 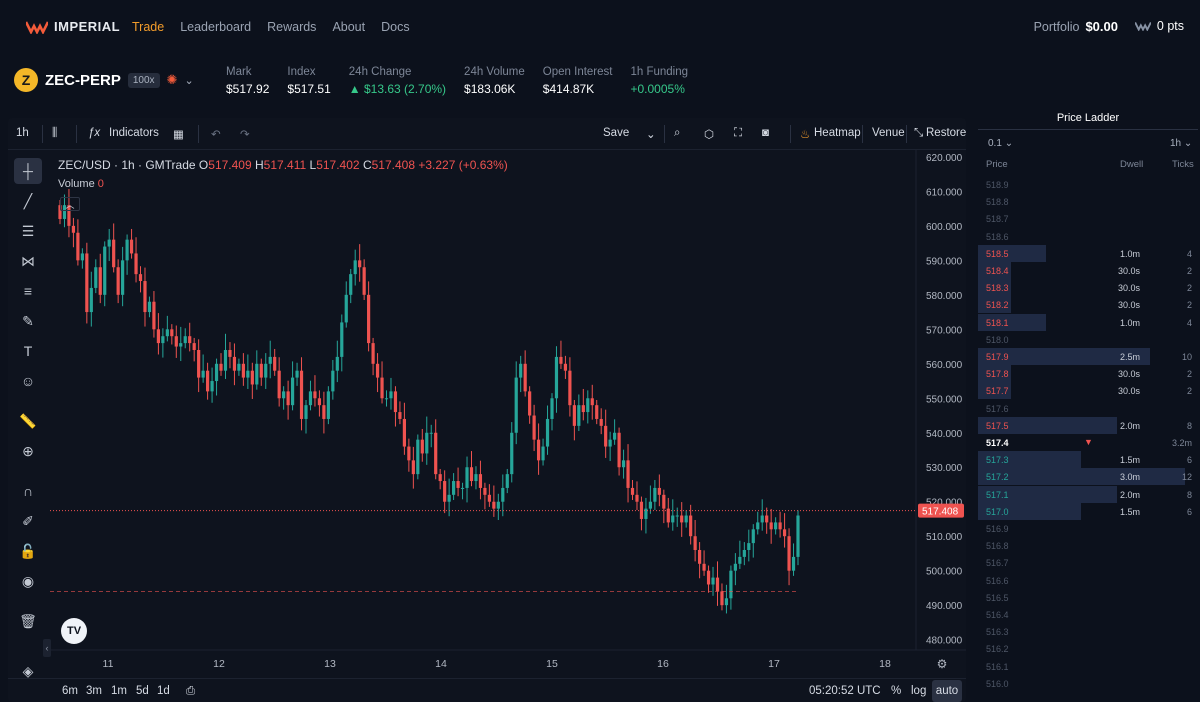 What do you see at coordinates (189, 80) in the screenshot?
I see `chevron-down-icon: ⌄` at bounding box center [189, 80].